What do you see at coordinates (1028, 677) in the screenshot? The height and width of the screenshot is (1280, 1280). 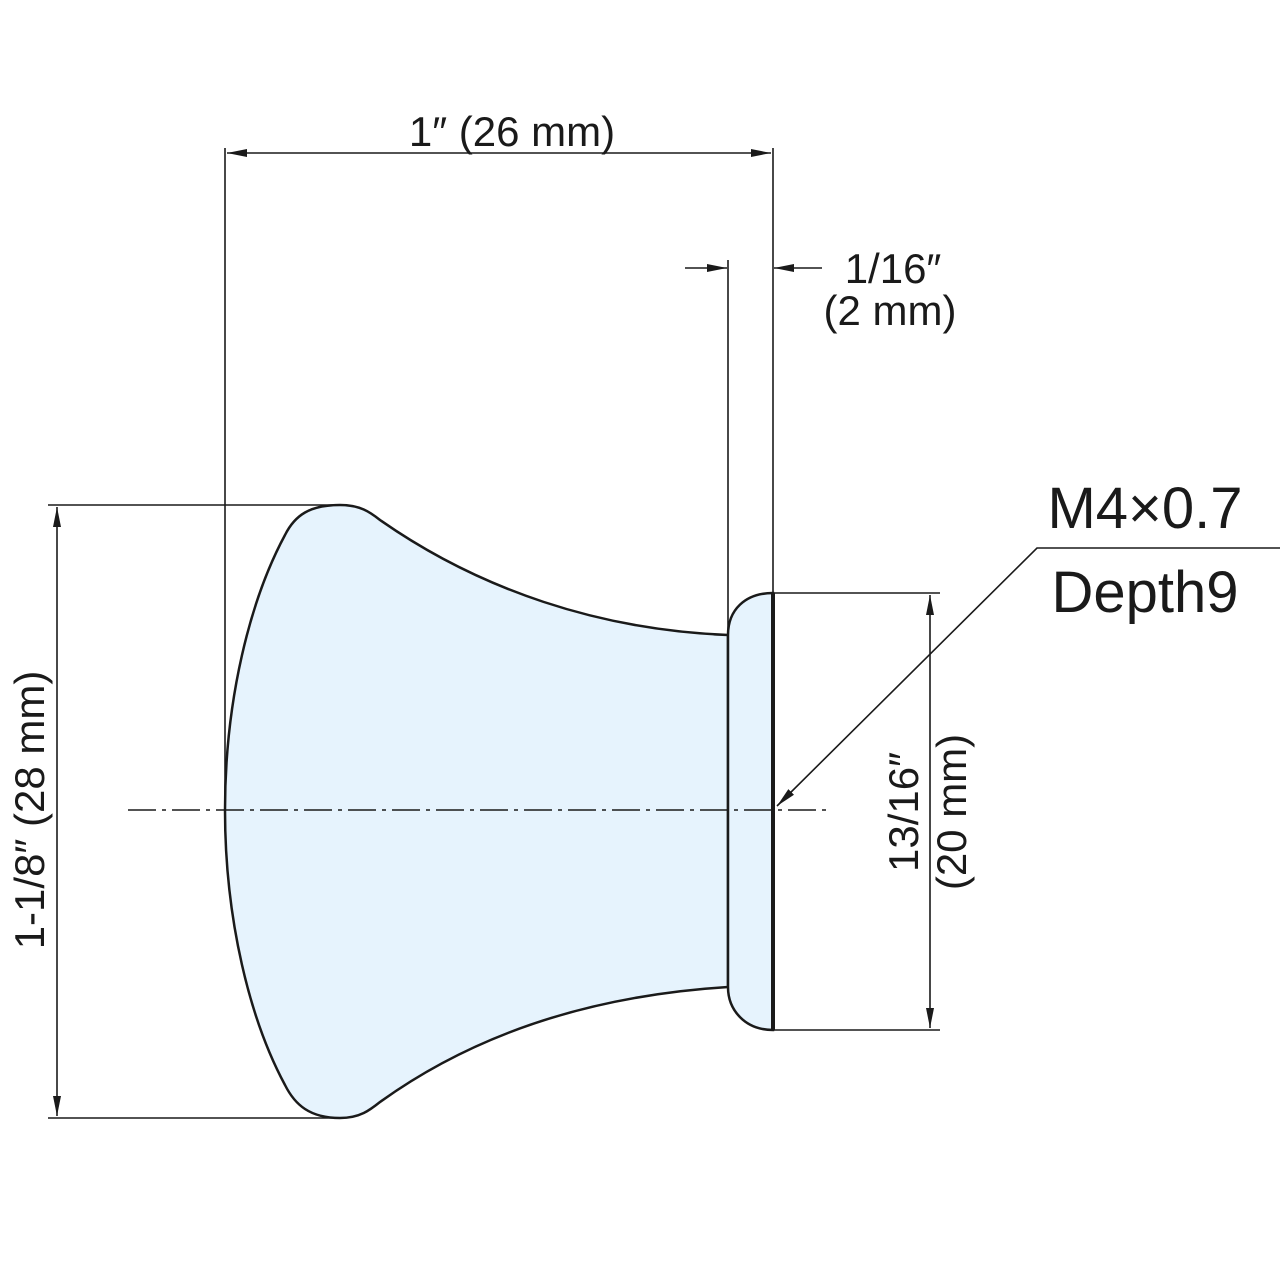 I see `leader-line` at bounding box center [1028, 677].